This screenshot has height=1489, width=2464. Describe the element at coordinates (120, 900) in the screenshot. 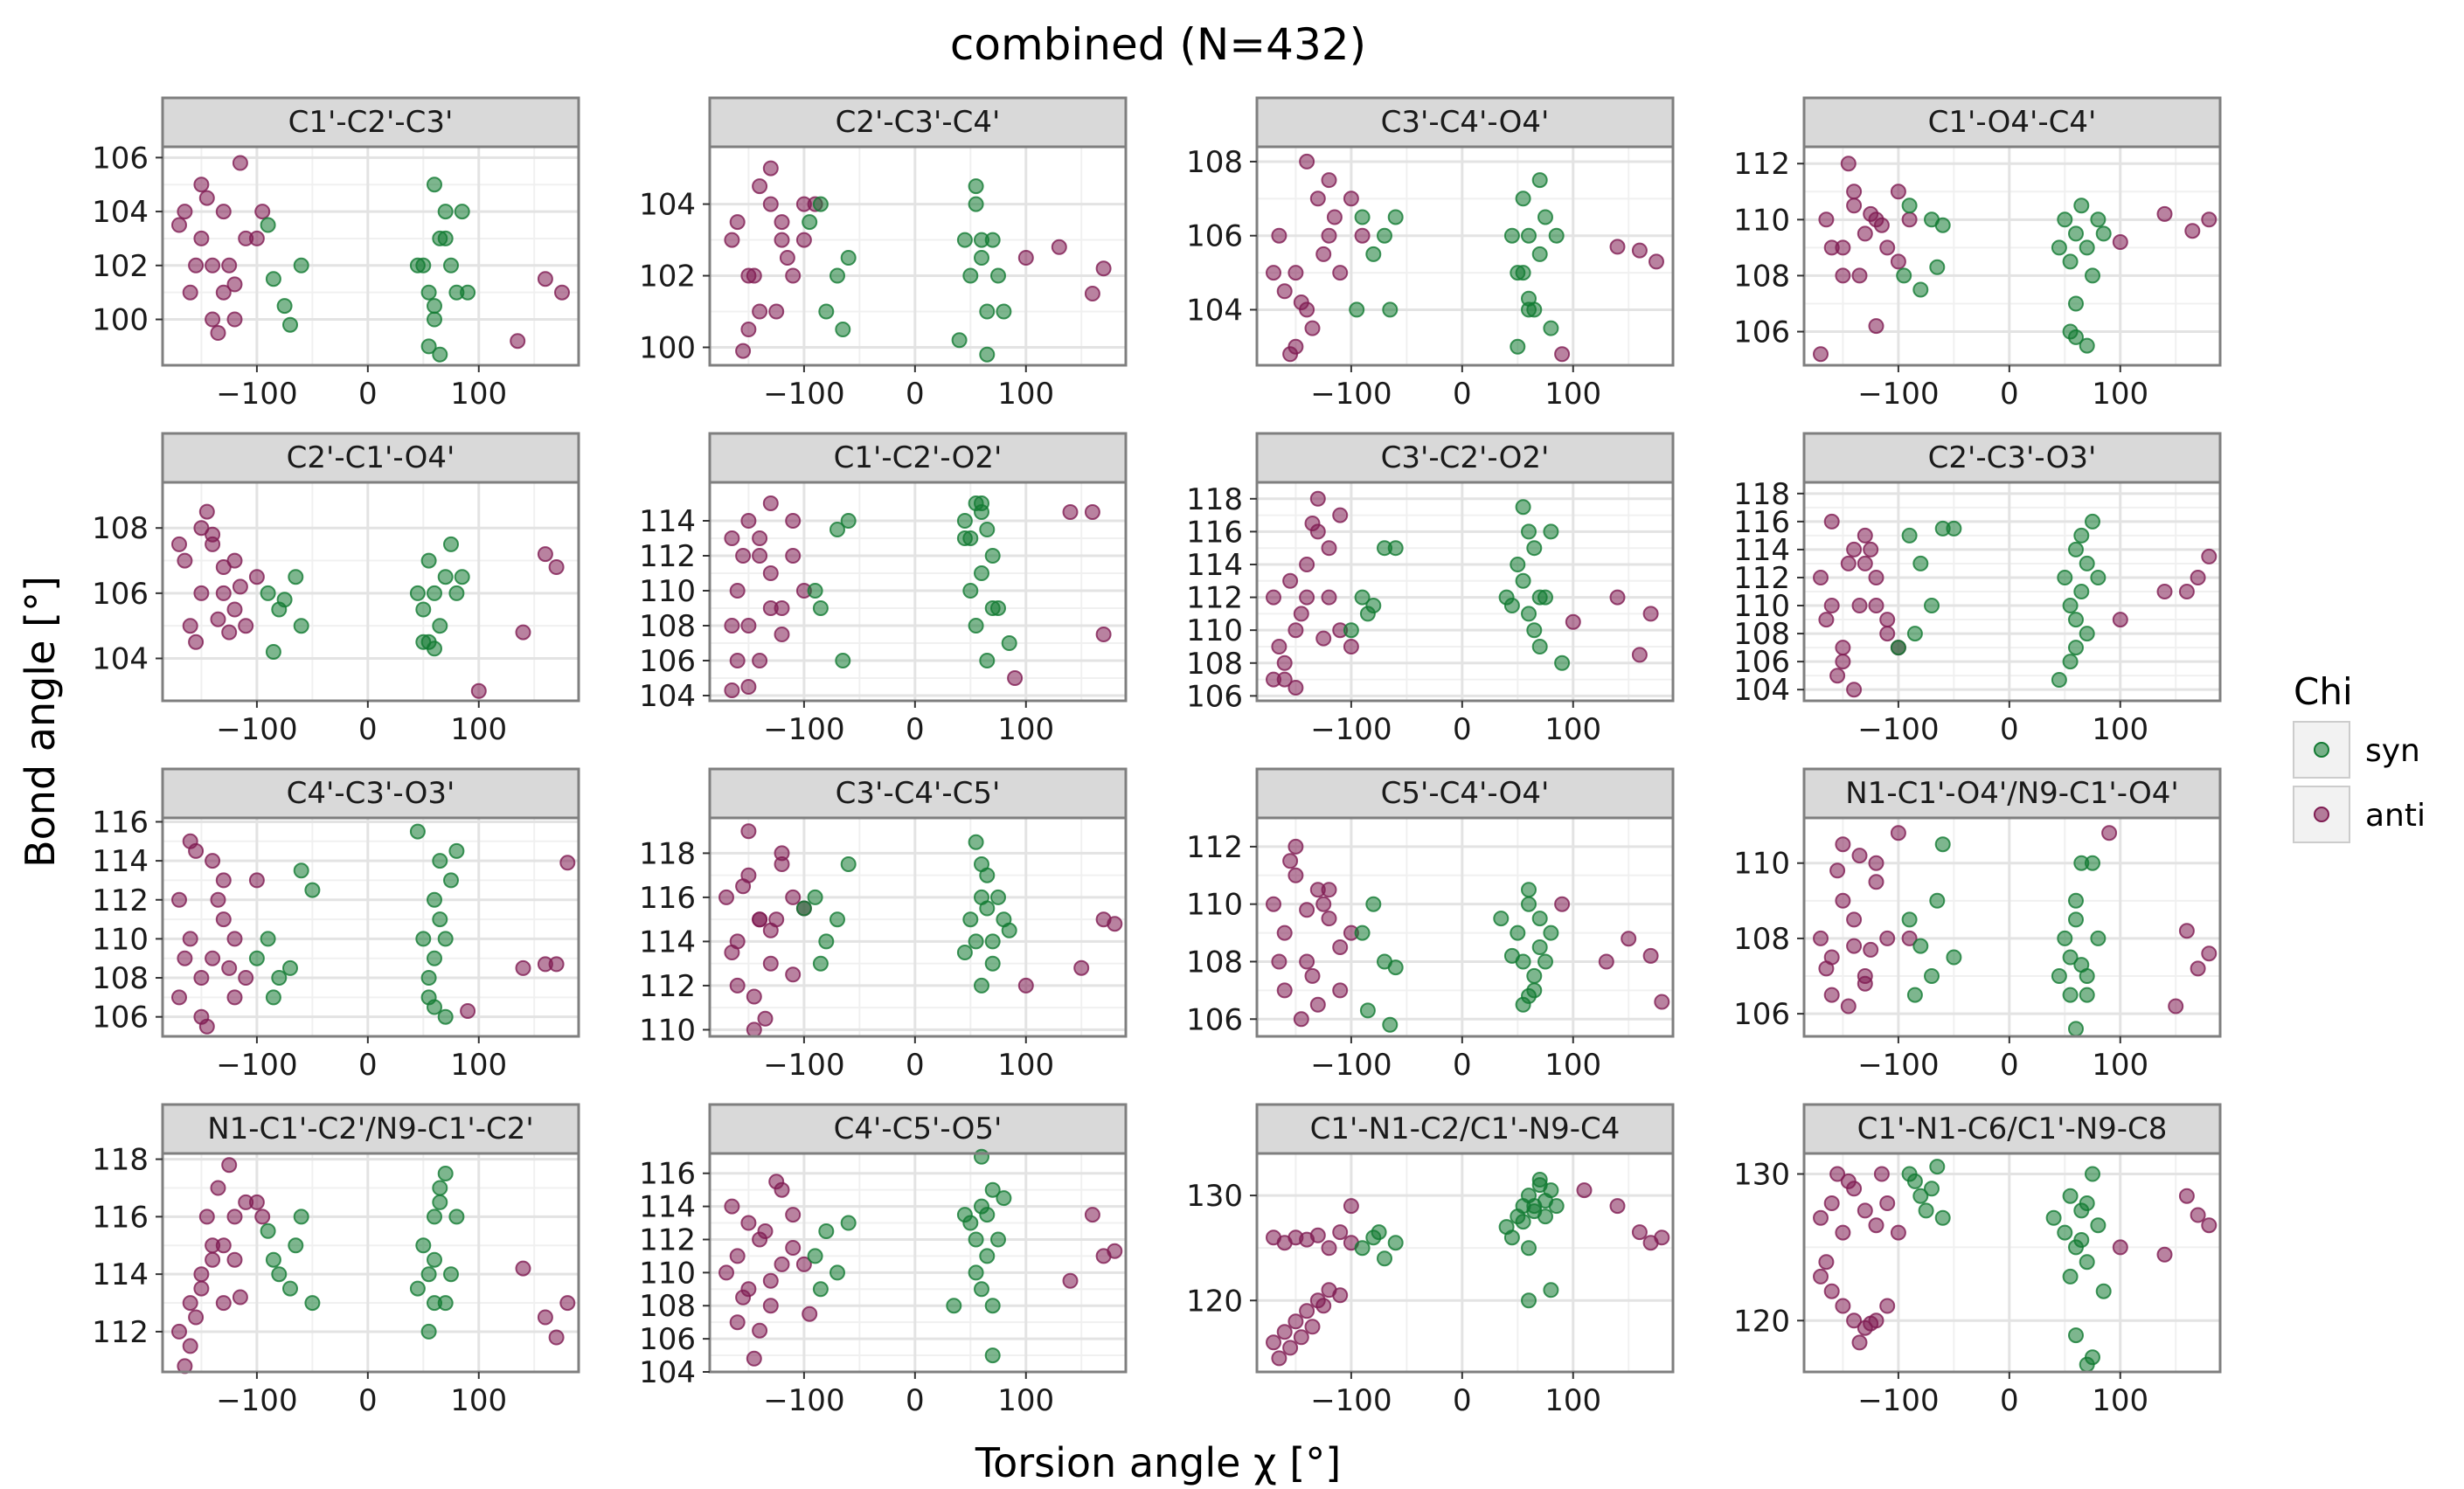

I see `y-tick-label: 112` at that location.